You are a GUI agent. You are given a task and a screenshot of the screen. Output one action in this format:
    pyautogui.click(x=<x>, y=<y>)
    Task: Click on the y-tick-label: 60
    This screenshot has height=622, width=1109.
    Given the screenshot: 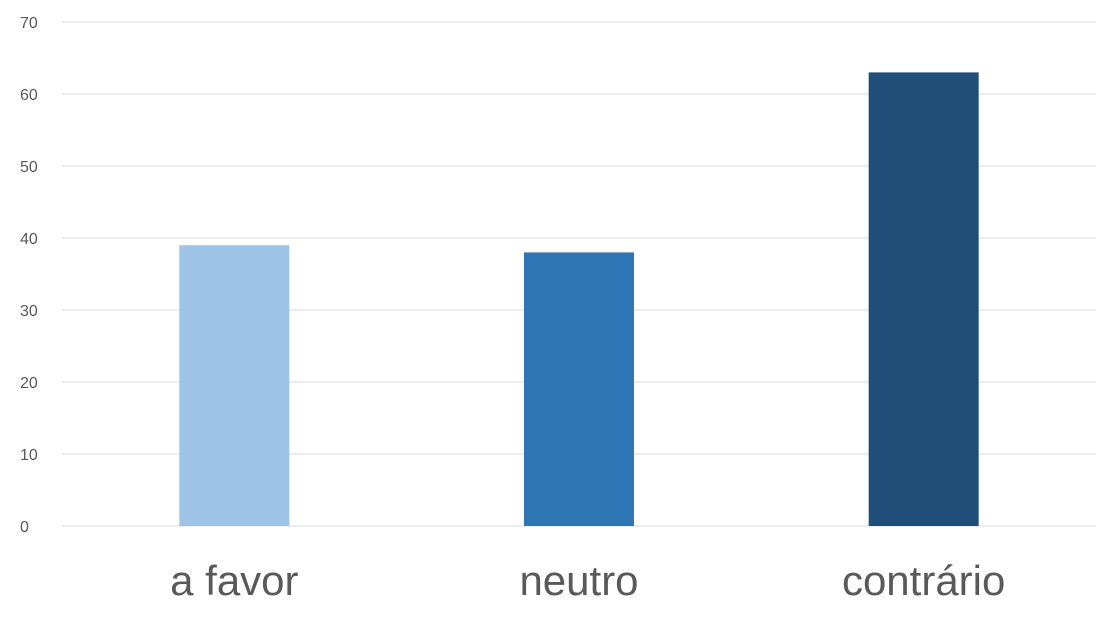 What is the action you would take?
    pyautogui.click(x=29, y=95)
    